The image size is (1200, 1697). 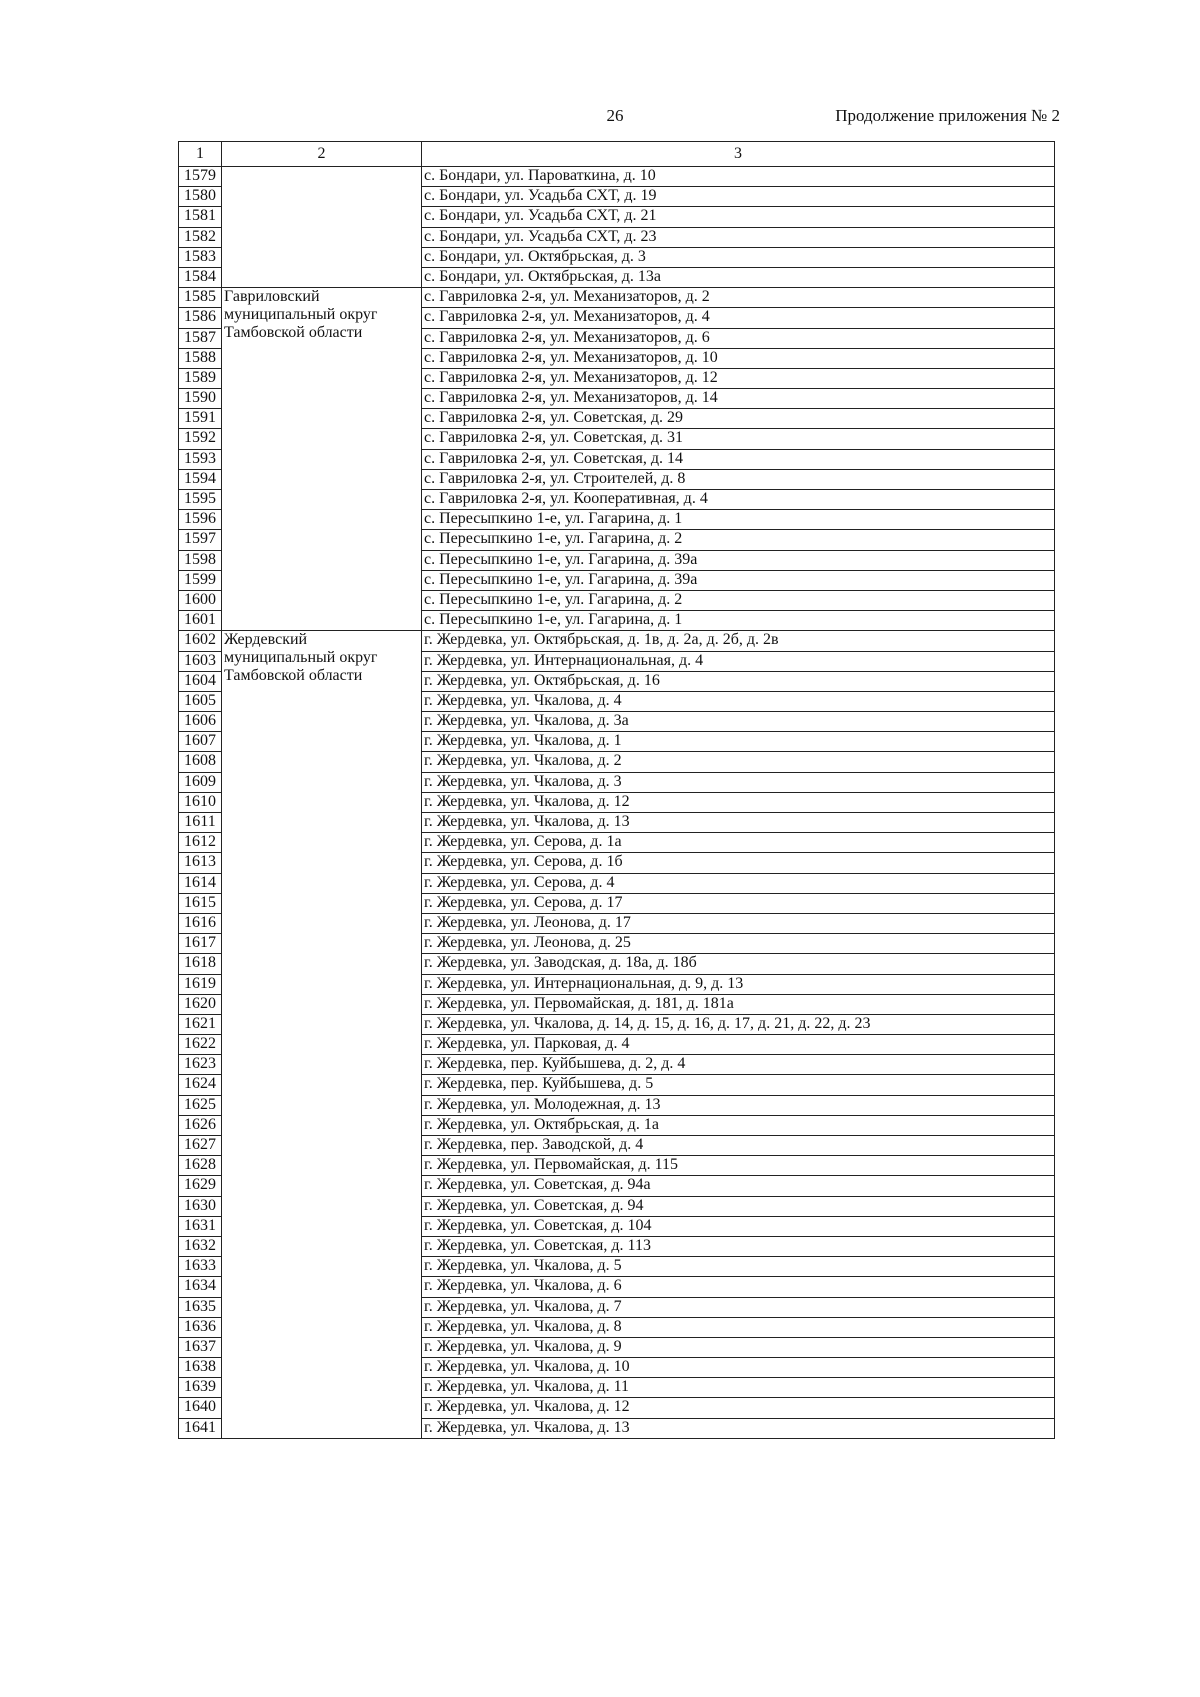 I want to click on row-number: 1593, so click(x=200, y=459).